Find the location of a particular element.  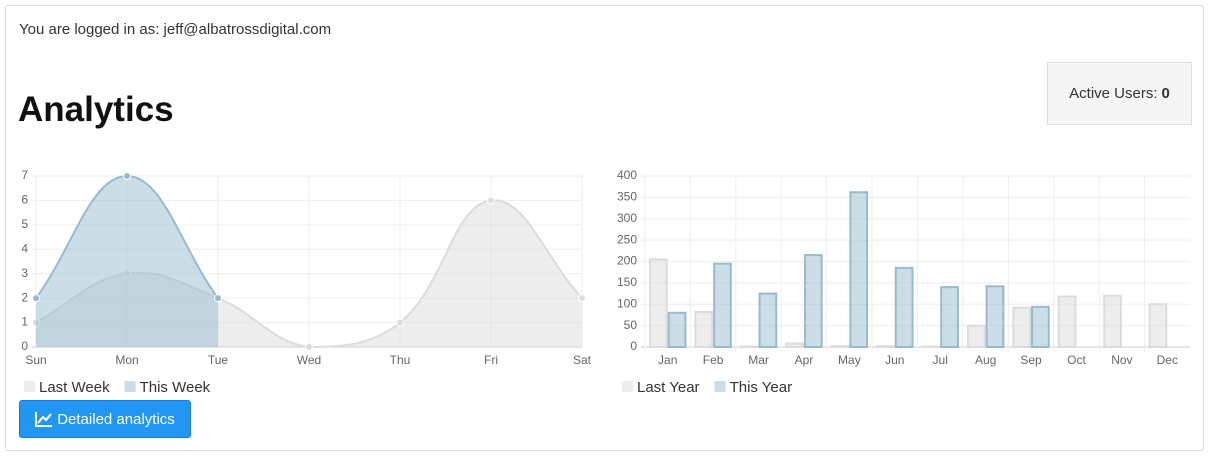

x-tick-label: Wed is located at coordinates (309, 360).